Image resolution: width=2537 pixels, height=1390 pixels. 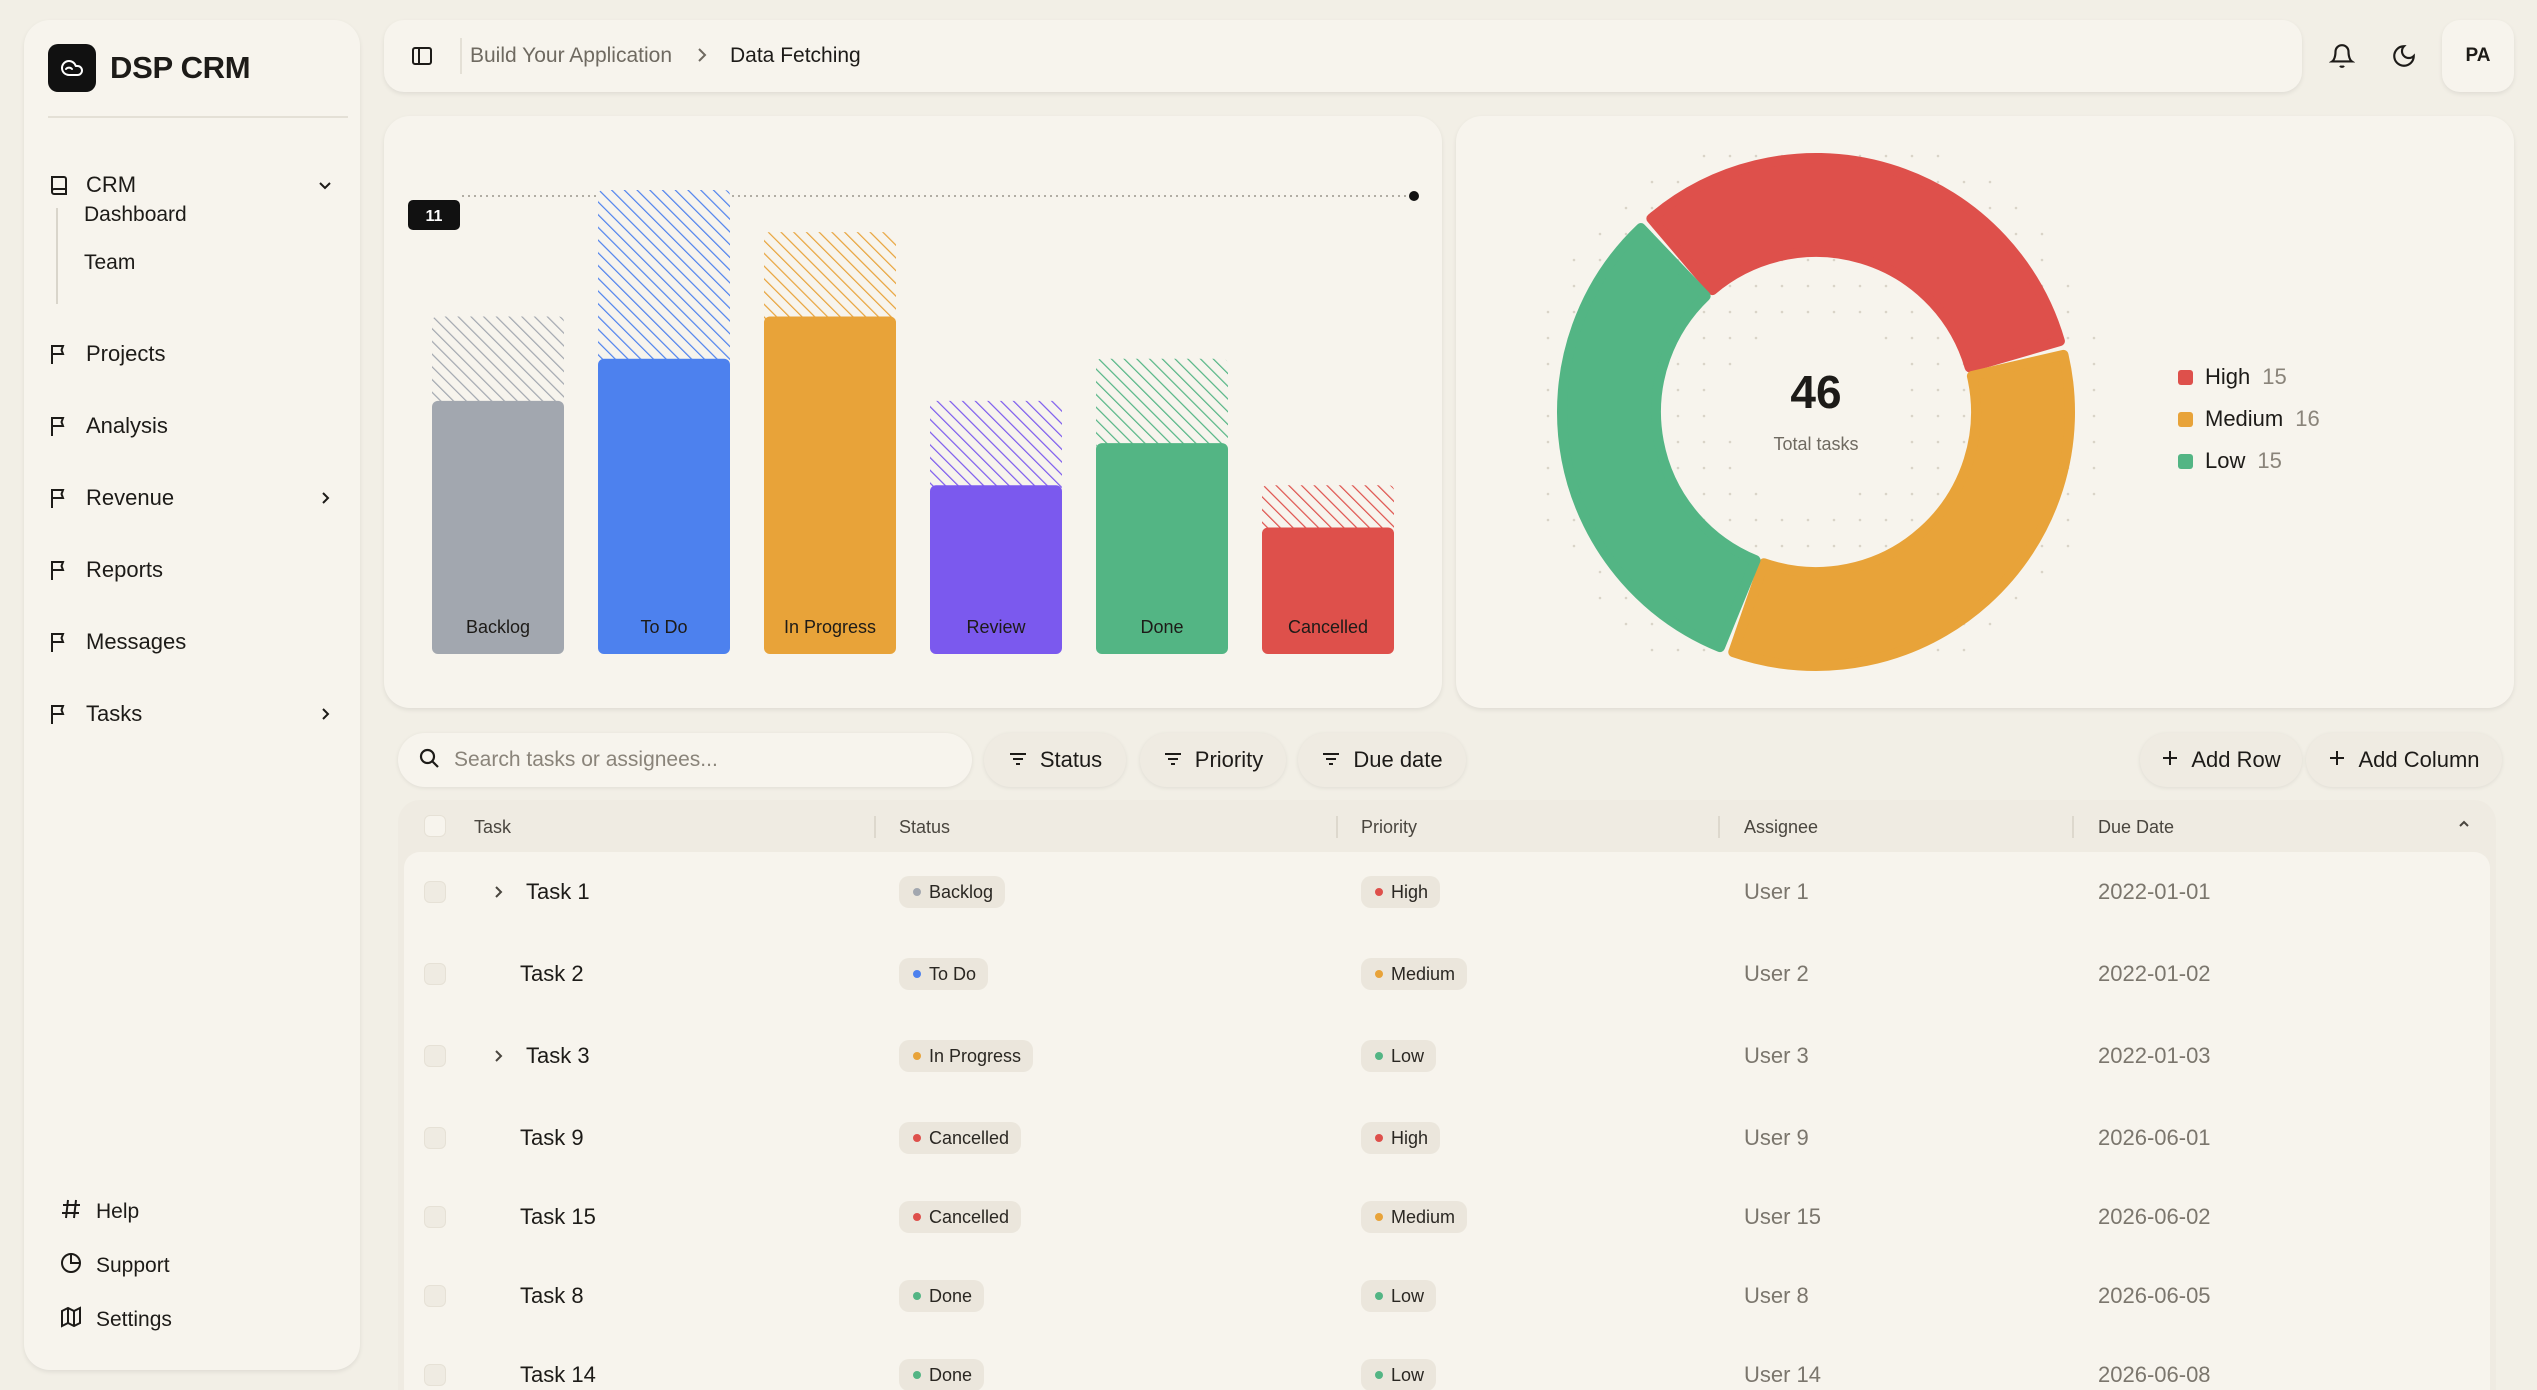 What do you see at coordinates (975, 1055) in the screenshot?
I see `status-label: In Progress` at bounding box center [975, 1055].